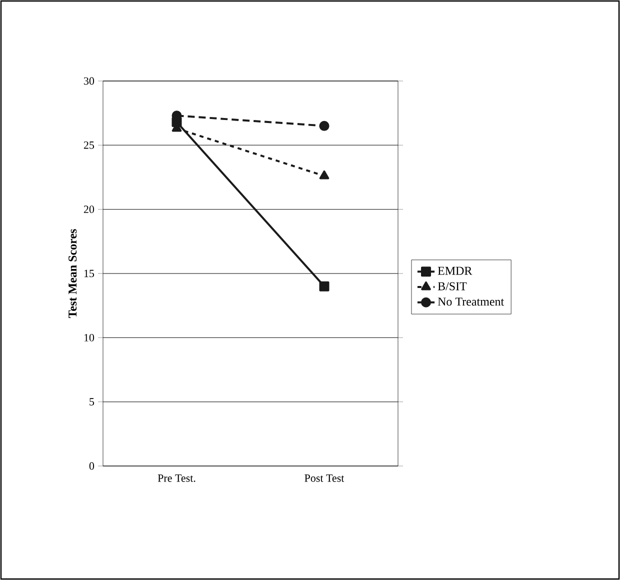  I want to click on x-tick-label: Pre Test., so click(177, 478).